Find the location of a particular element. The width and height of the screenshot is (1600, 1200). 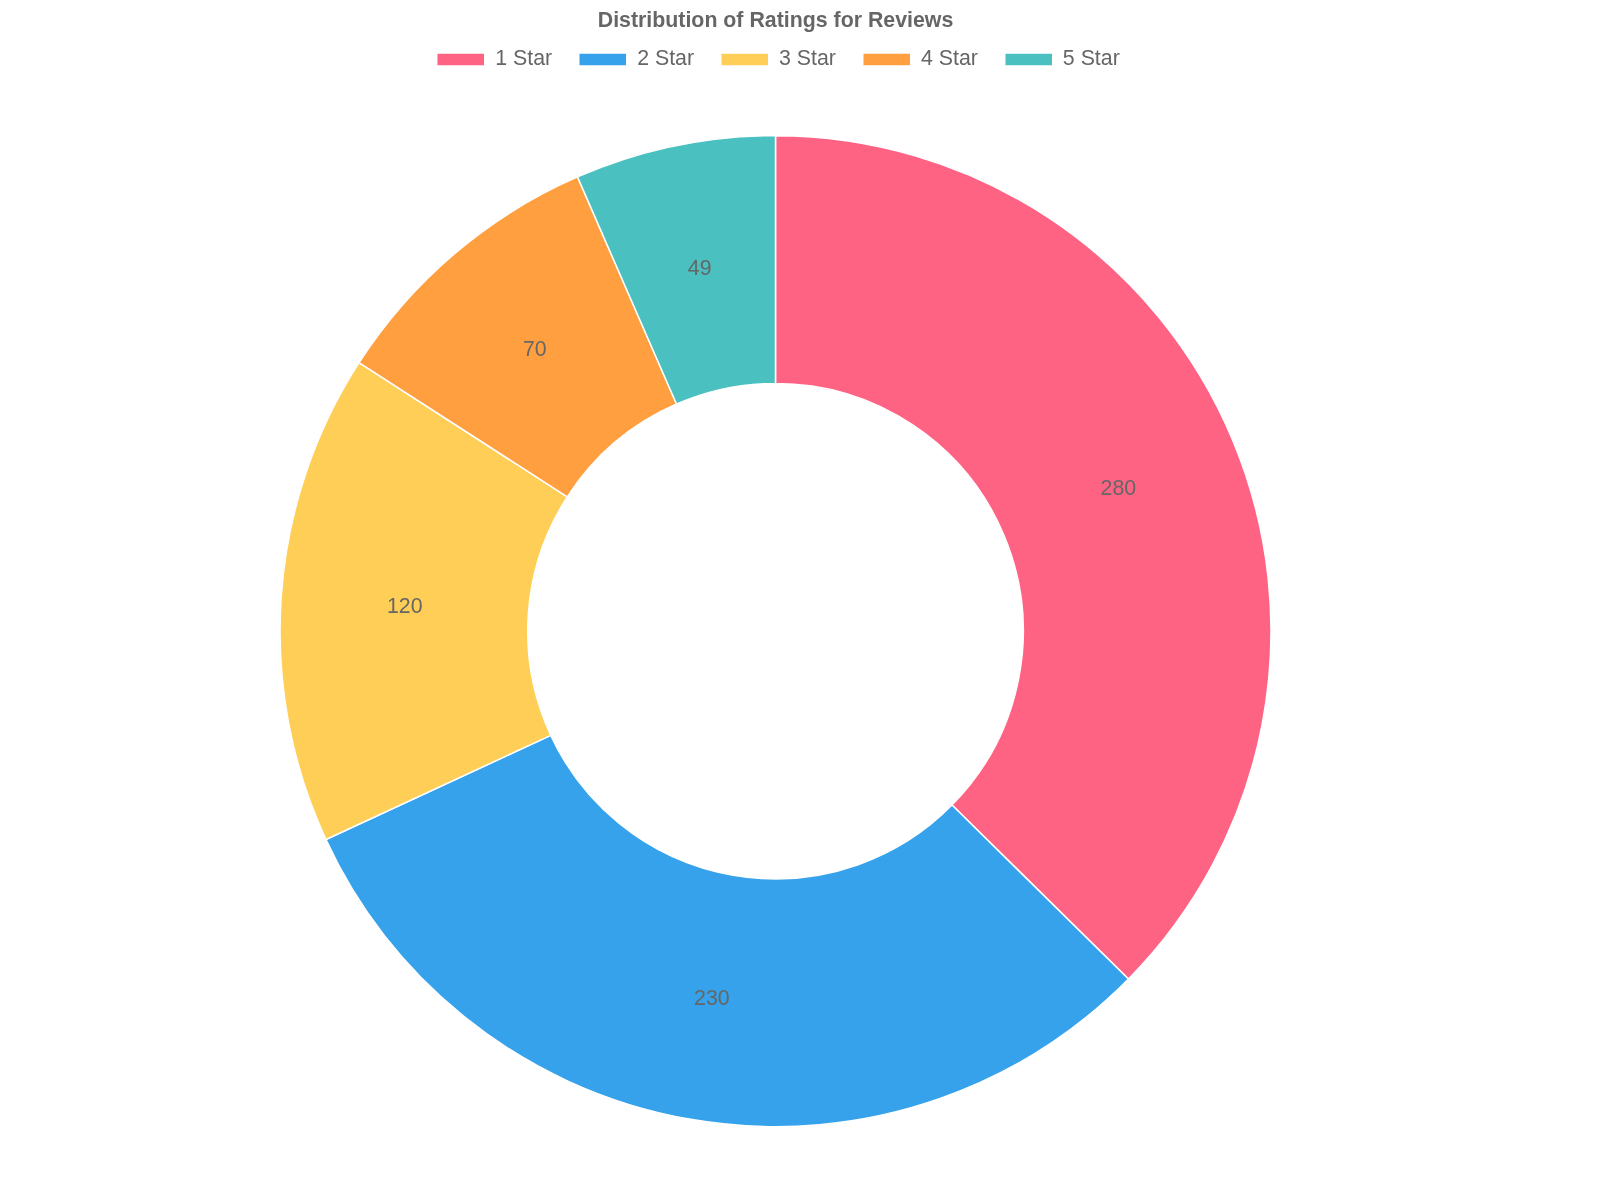

data-label: 230 is located at coordinates (712, 997).